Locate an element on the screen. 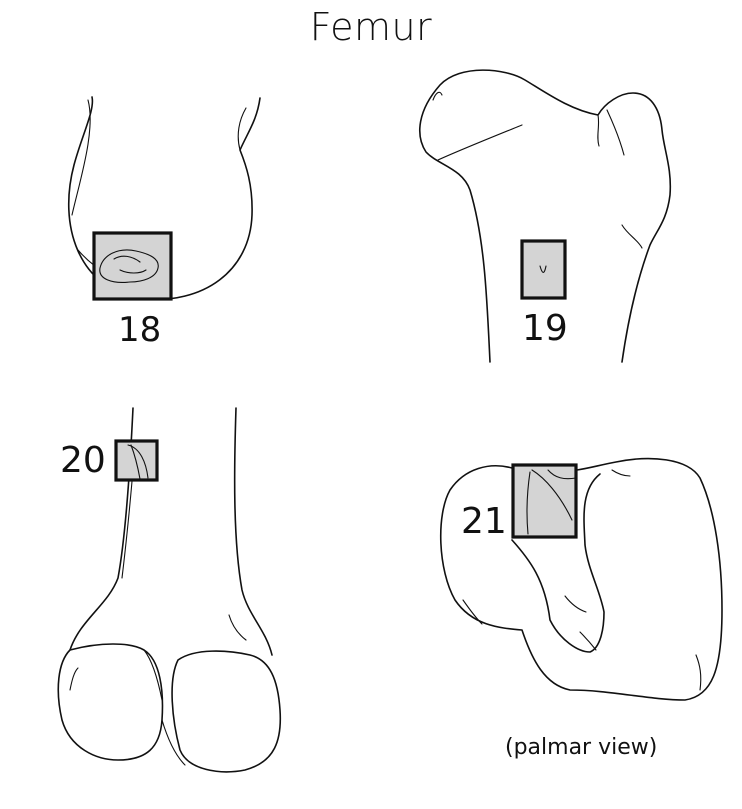 This screenshot has width=742, height=809. region-20-label: 20 is located at coordinates (83, 460).